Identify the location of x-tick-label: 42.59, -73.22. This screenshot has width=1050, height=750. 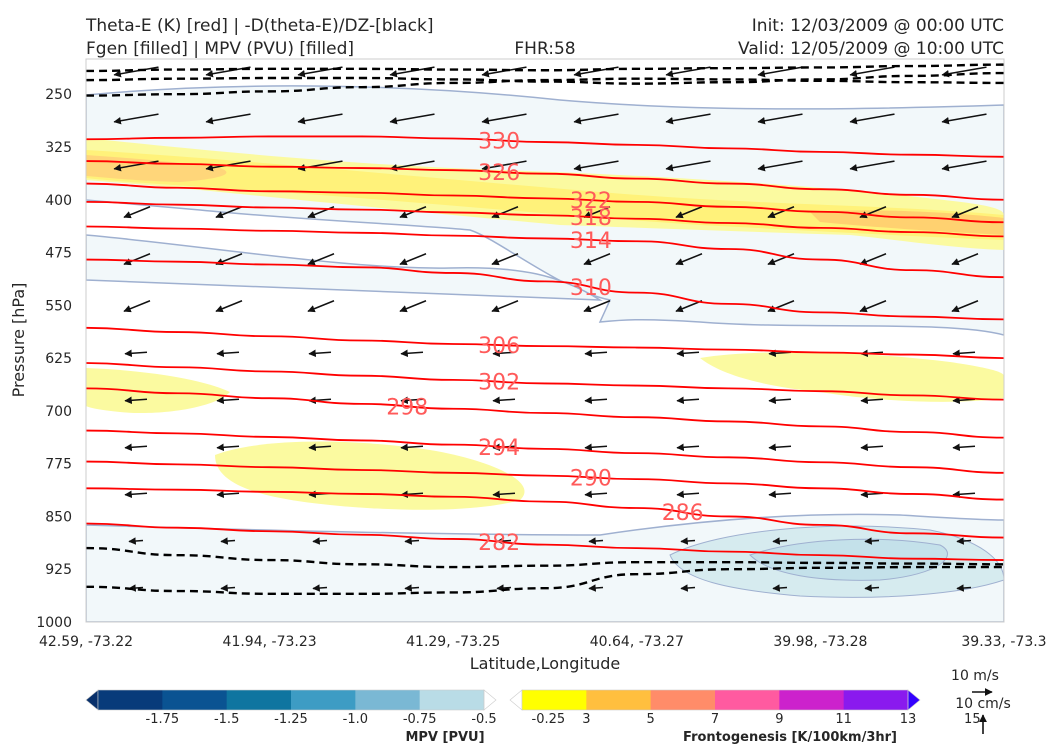
(86, 642).